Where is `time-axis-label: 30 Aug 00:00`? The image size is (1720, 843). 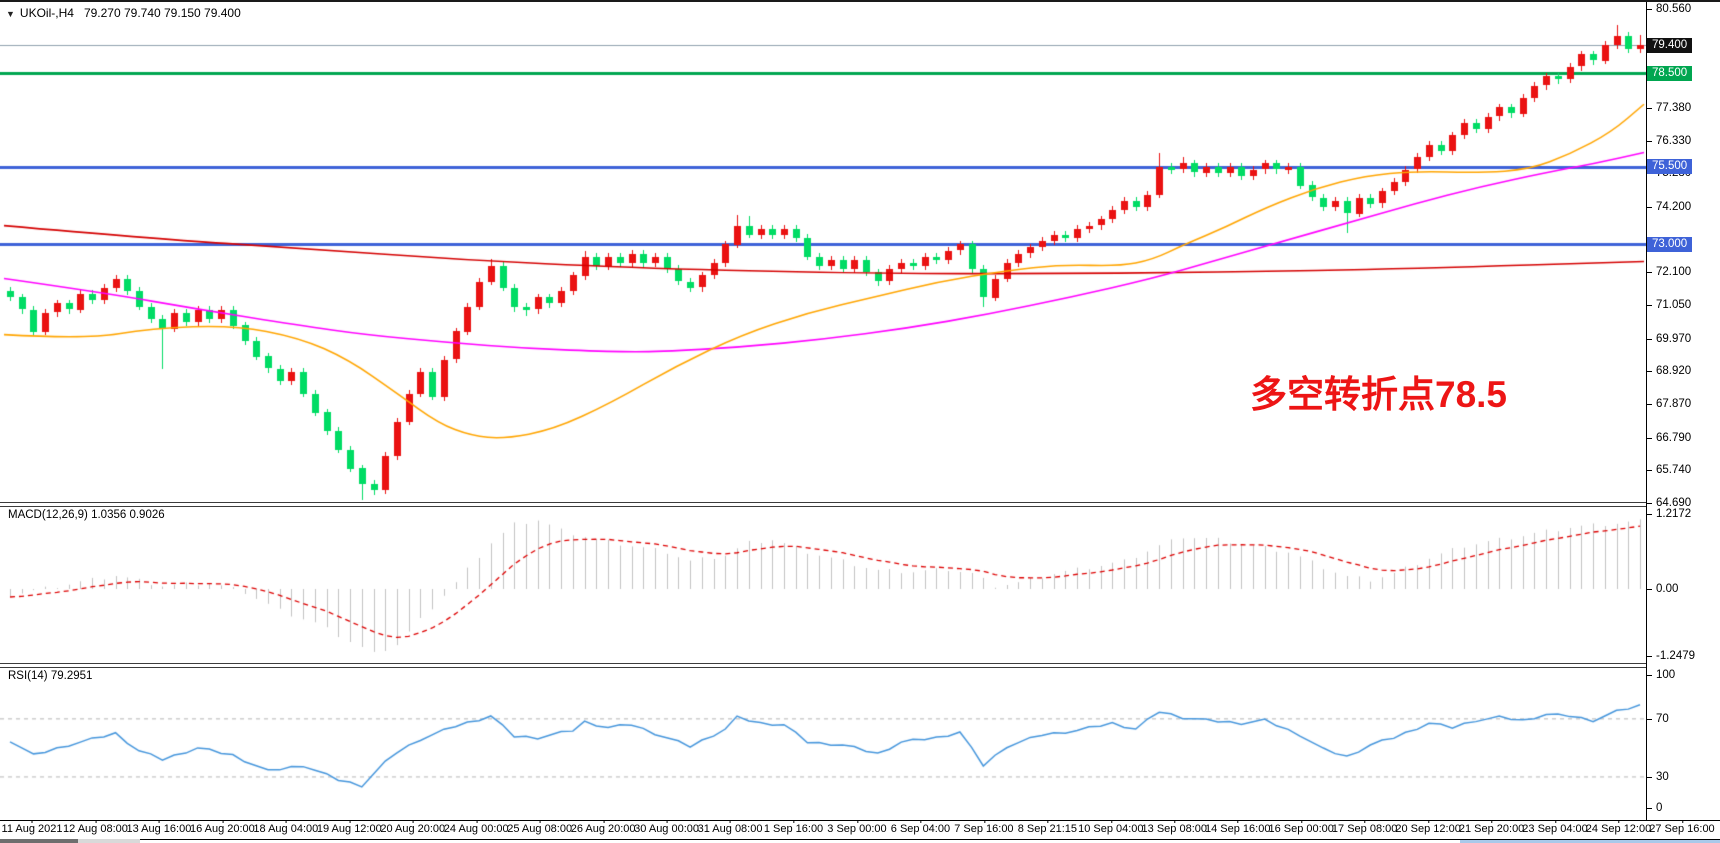 time-axis-label: 30 Aug 00:00 is located at coordinates (667, 827).